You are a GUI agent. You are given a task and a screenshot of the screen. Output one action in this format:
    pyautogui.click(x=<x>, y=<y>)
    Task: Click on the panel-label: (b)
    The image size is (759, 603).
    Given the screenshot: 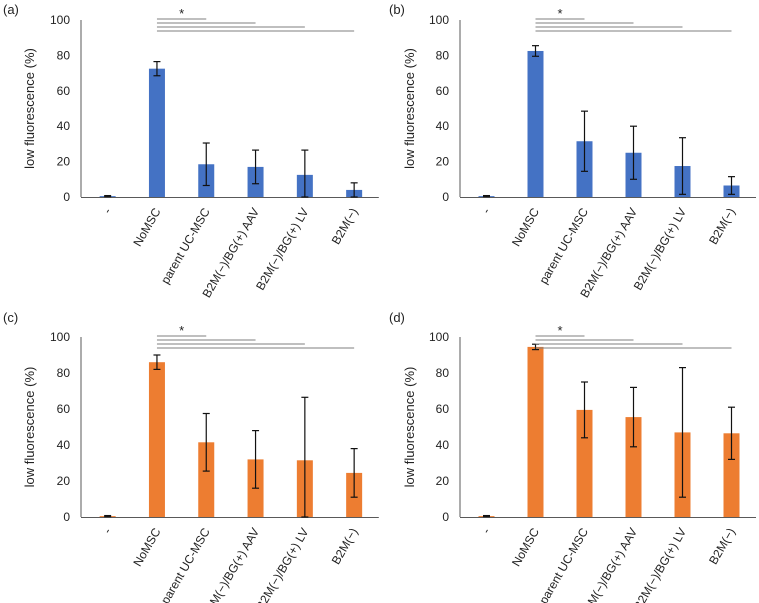 What is the action you would take?
    pyautogui.click(x=397, y=9)
    